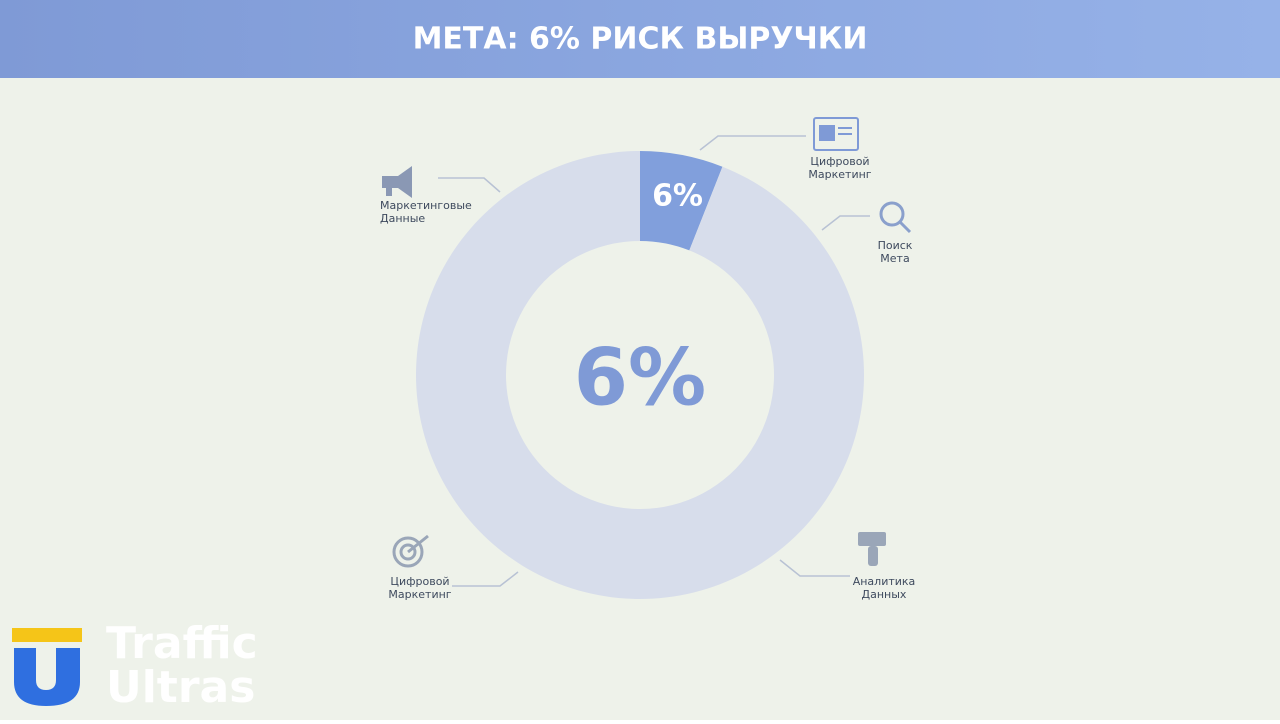 This screenshot has height=724, width=1280. Describe the element at coordinates (402, 218) in the screenshot. I see `annotation: Данные` at that location.